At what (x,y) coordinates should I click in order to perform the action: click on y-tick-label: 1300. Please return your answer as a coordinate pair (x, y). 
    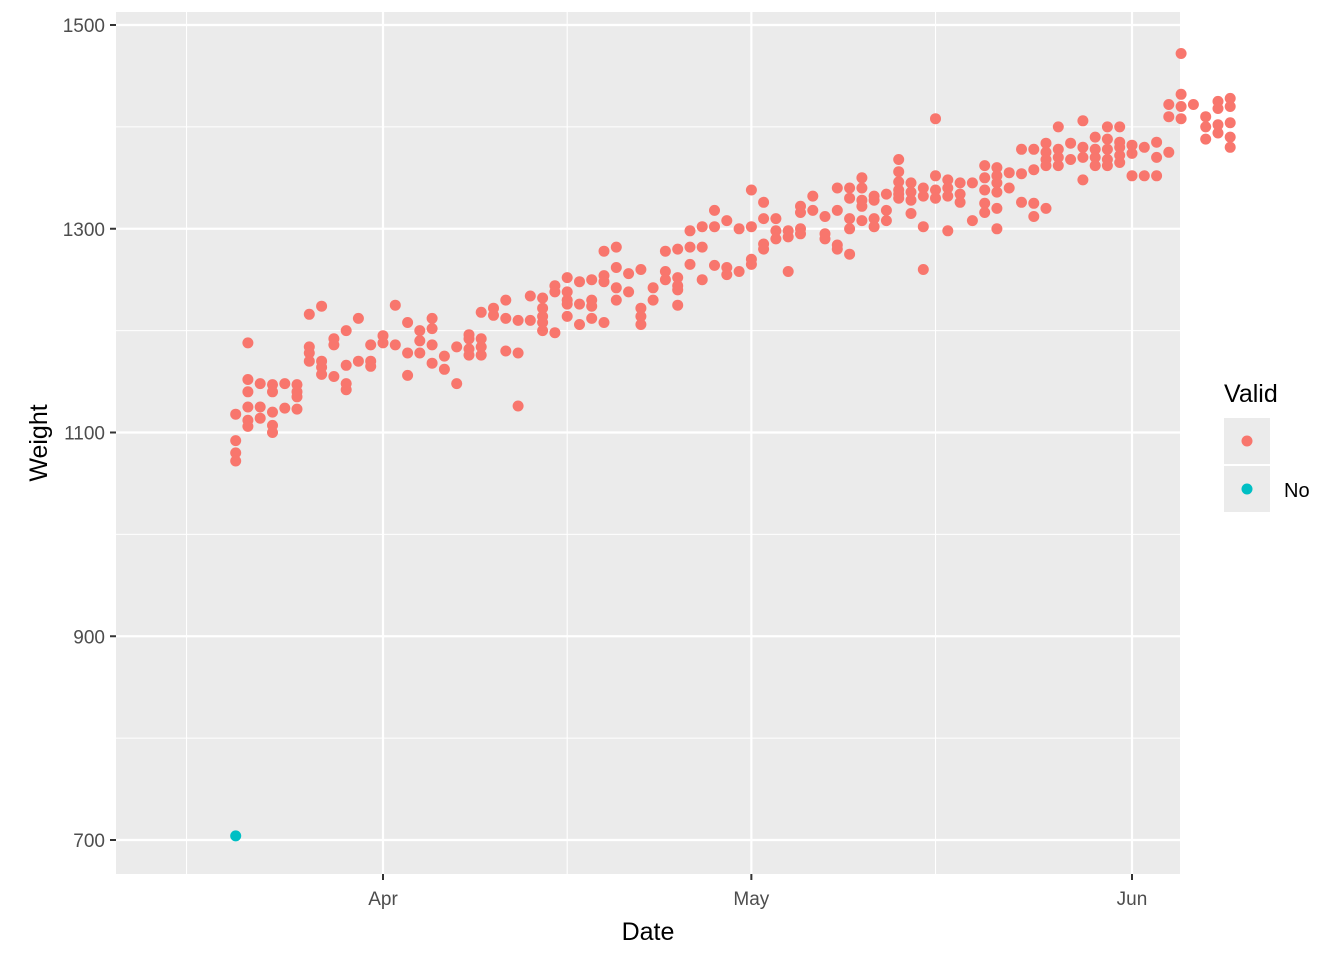
    Looking at the image, I should click on (84, 230).